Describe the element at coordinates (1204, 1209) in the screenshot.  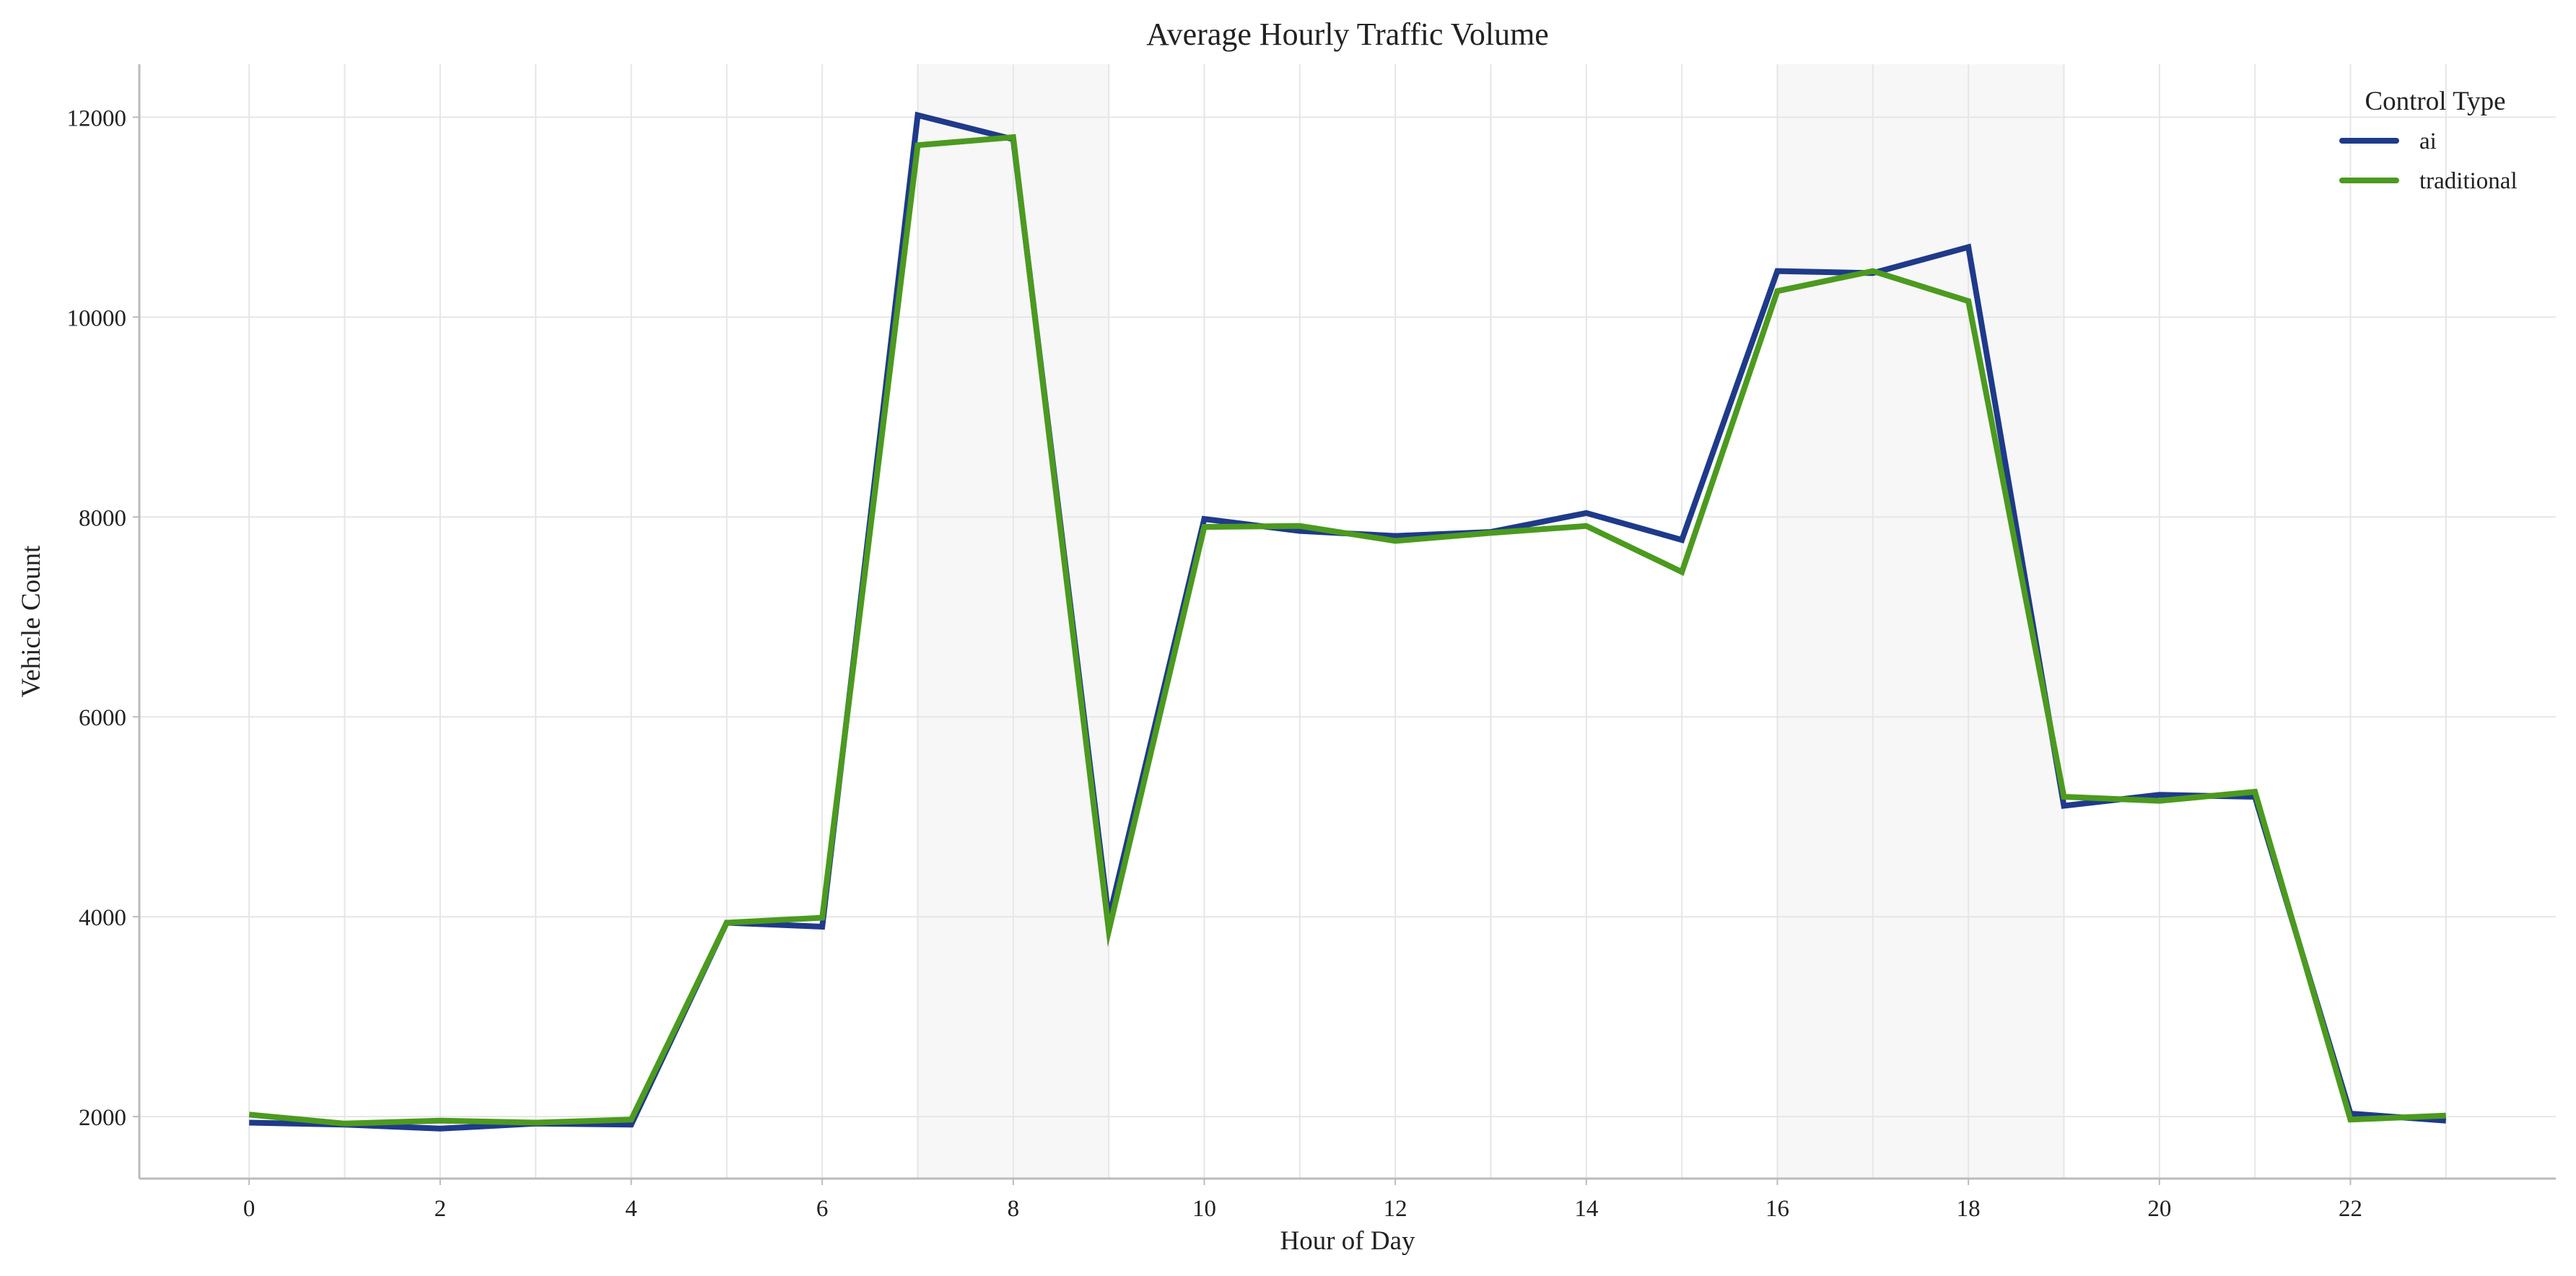
I see `x-tick-label-10: 10` at that location.